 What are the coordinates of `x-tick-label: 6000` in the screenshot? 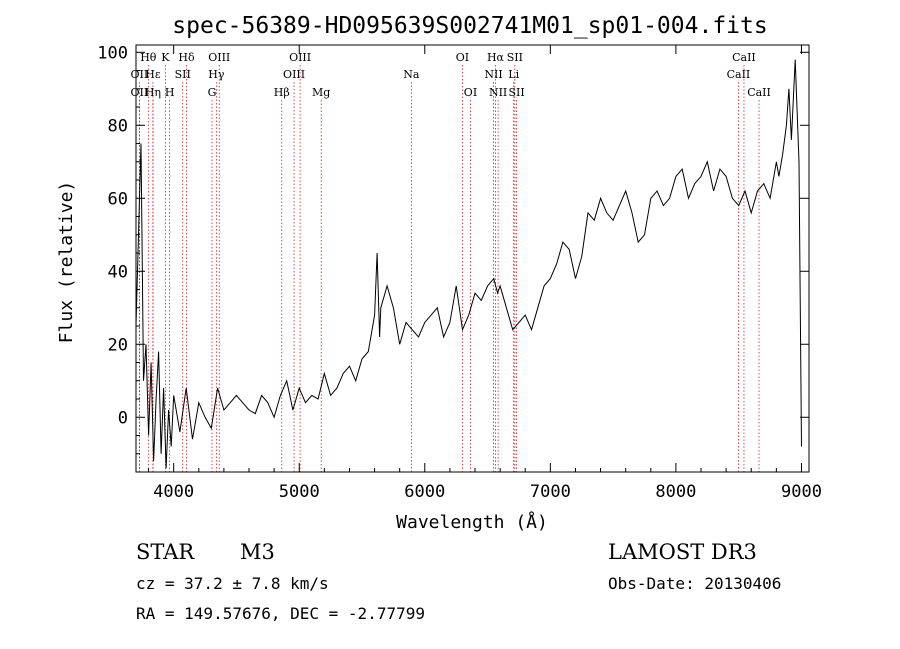 It's located at (424, 492).